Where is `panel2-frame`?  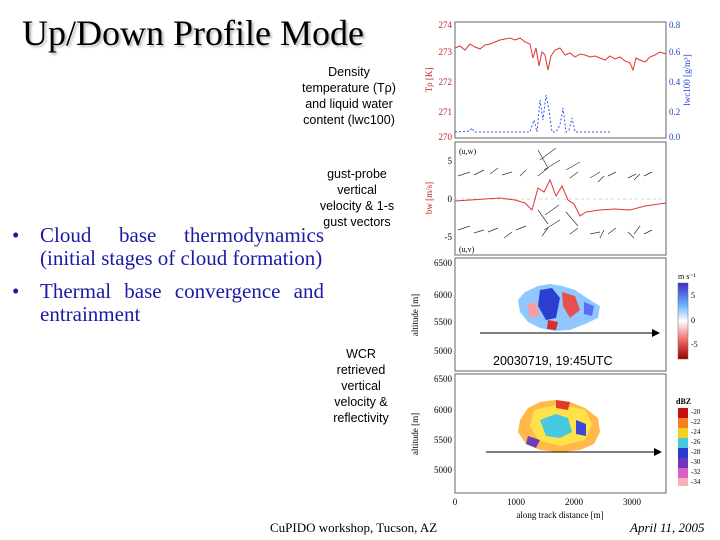 panel2-frame is located at coordinates (560, 198).